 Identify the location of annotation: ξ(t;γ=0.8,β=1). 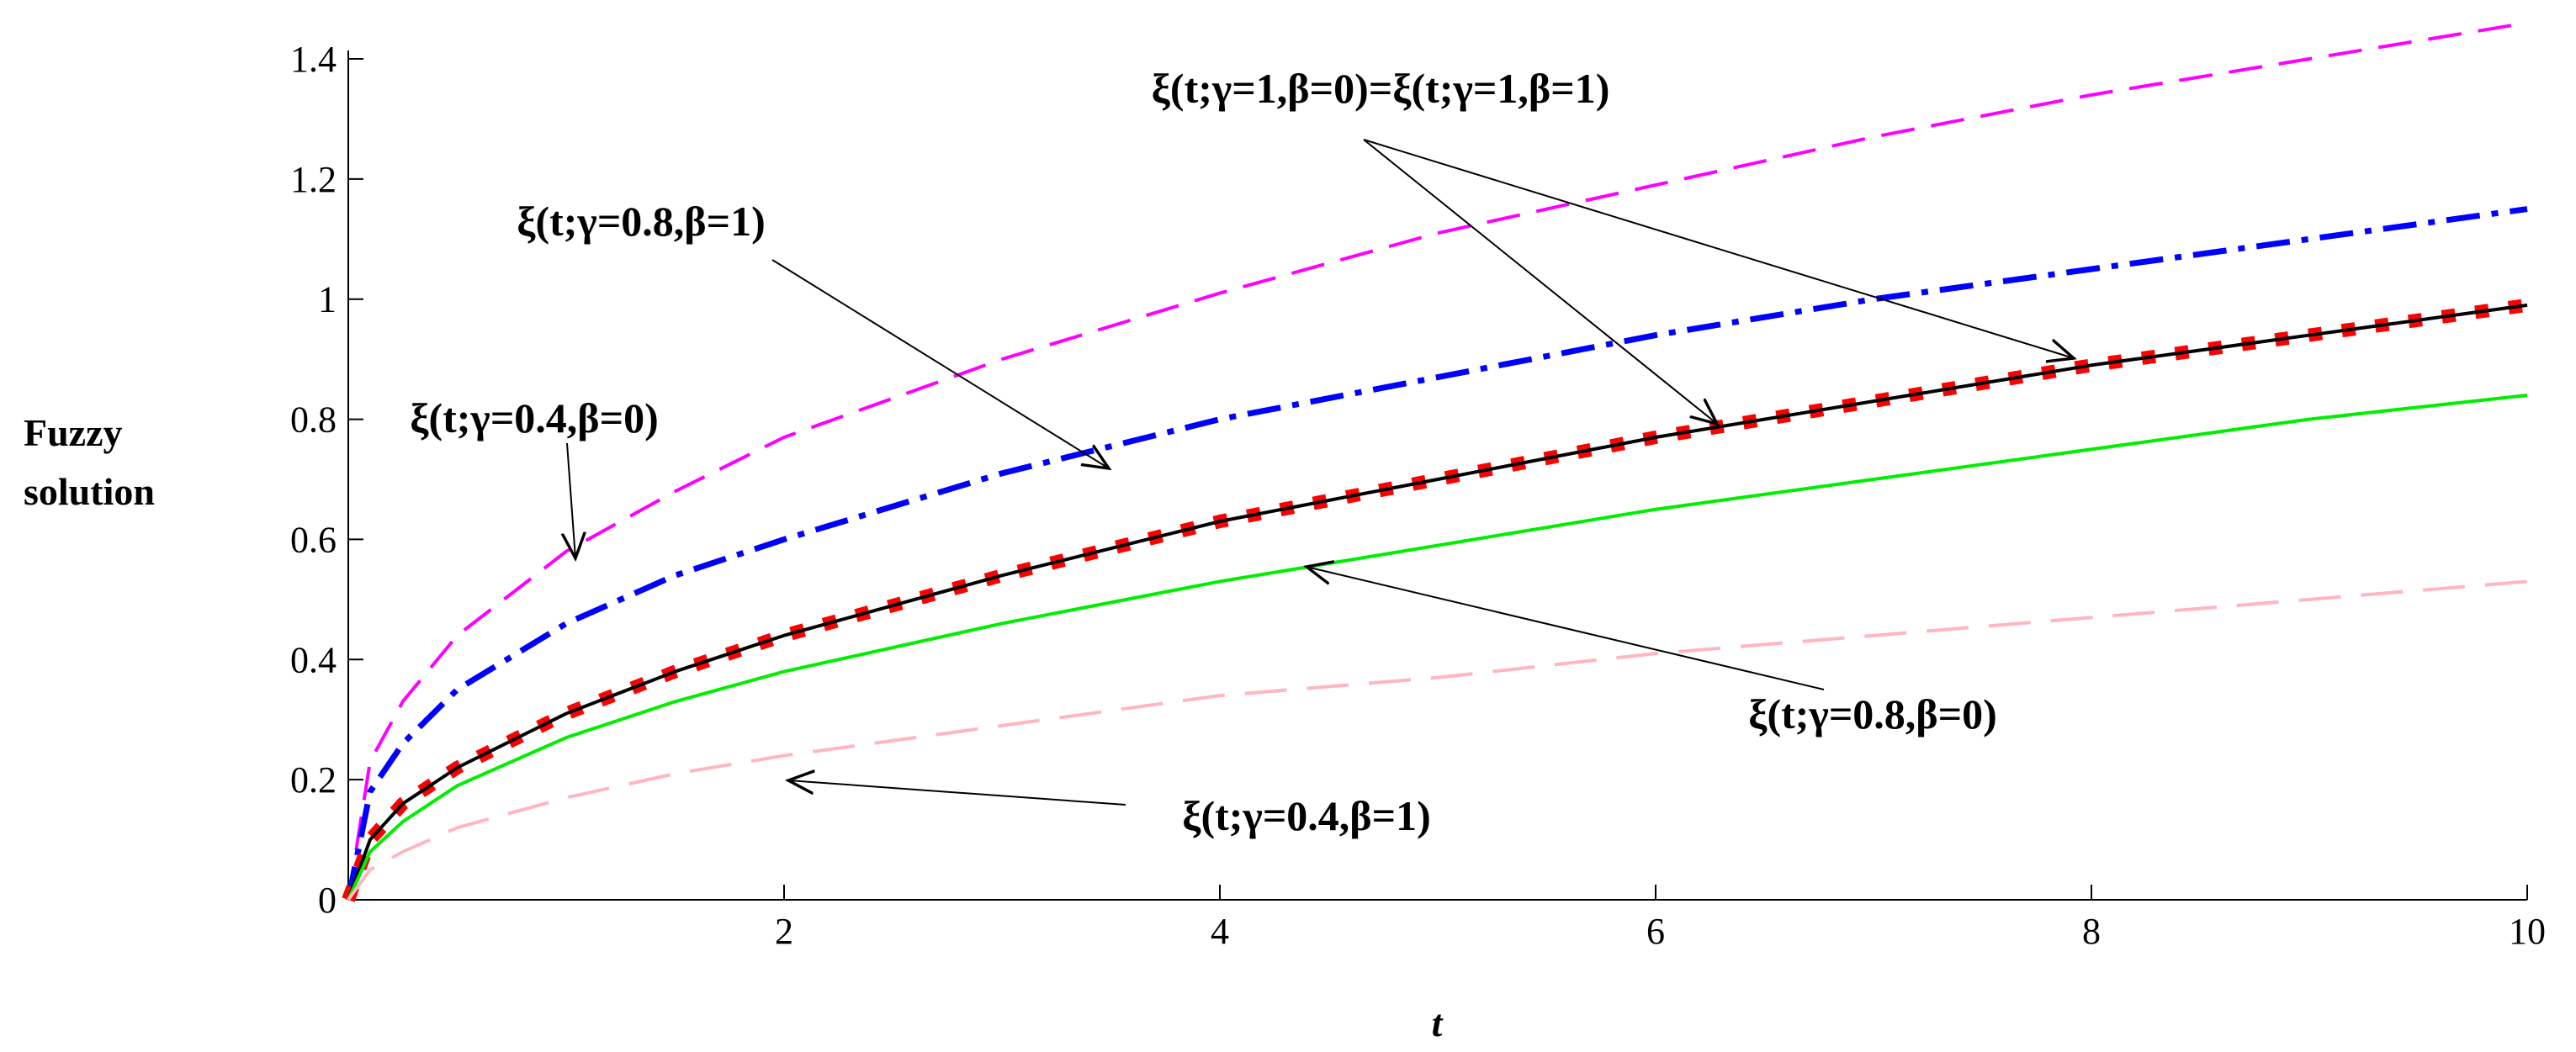
(641, 221).